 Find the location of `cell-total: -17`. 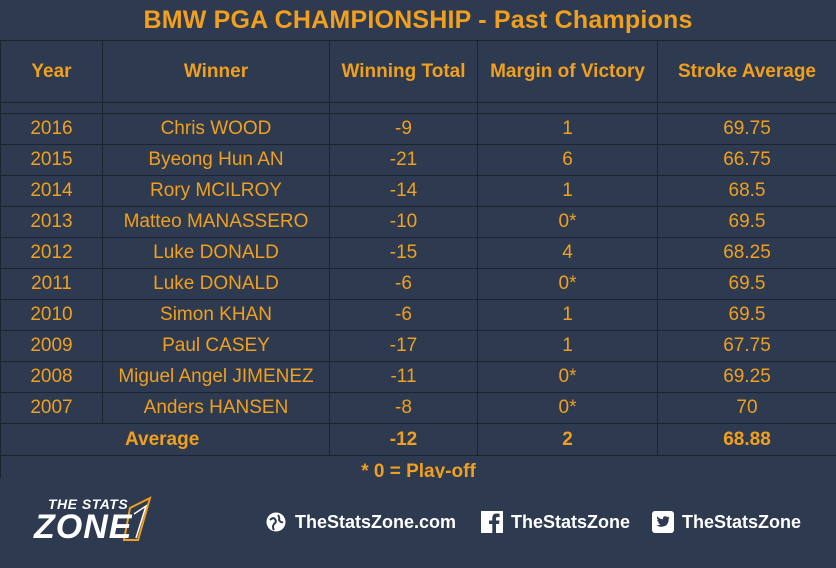

cell-total: -17 is located at coordinates (403, 346).